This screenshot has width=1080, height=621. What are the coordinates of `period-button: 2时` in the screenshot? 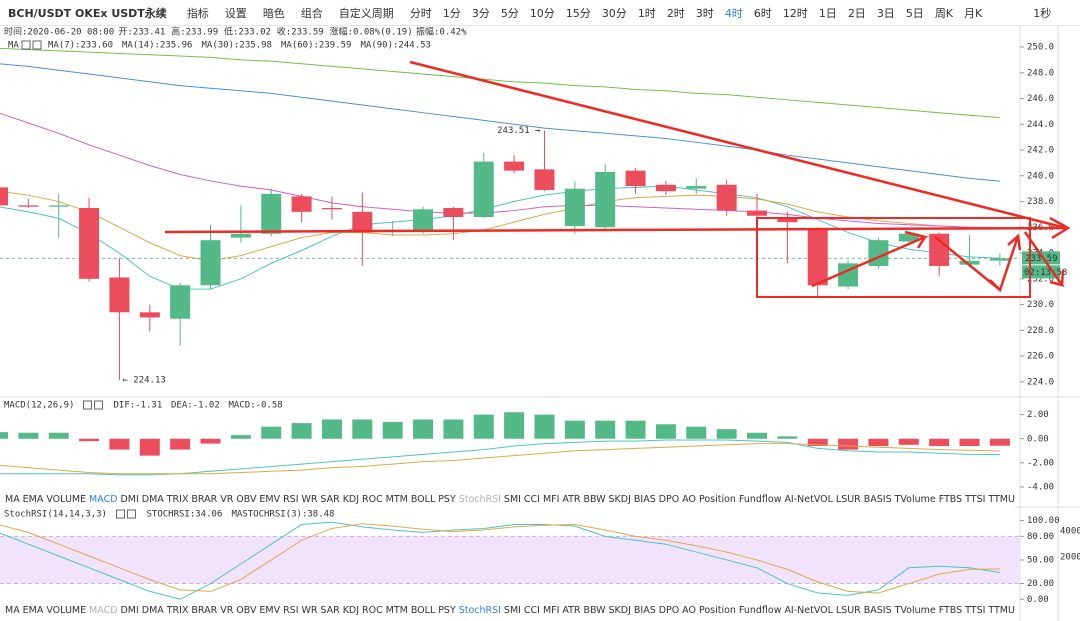 It's located at (675, 13).